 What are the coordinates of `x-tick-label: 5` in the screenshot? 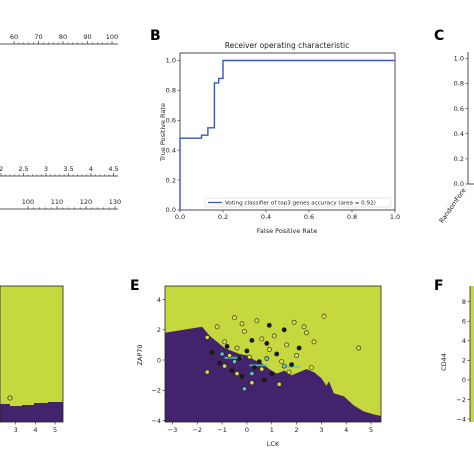 It's located at (55, 430).